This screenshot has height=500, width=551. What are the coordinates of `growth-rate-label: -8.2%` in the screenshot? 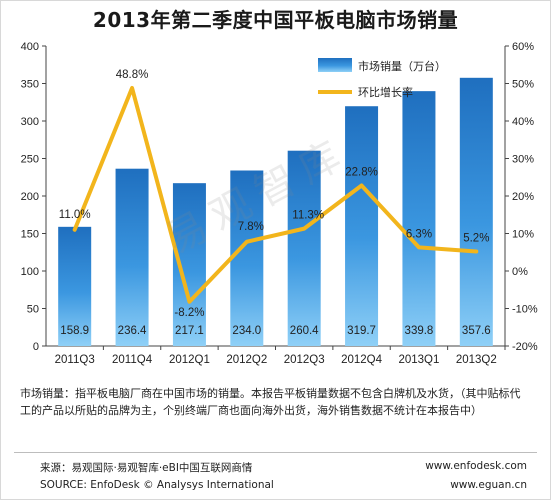 It's located at (189, 313).